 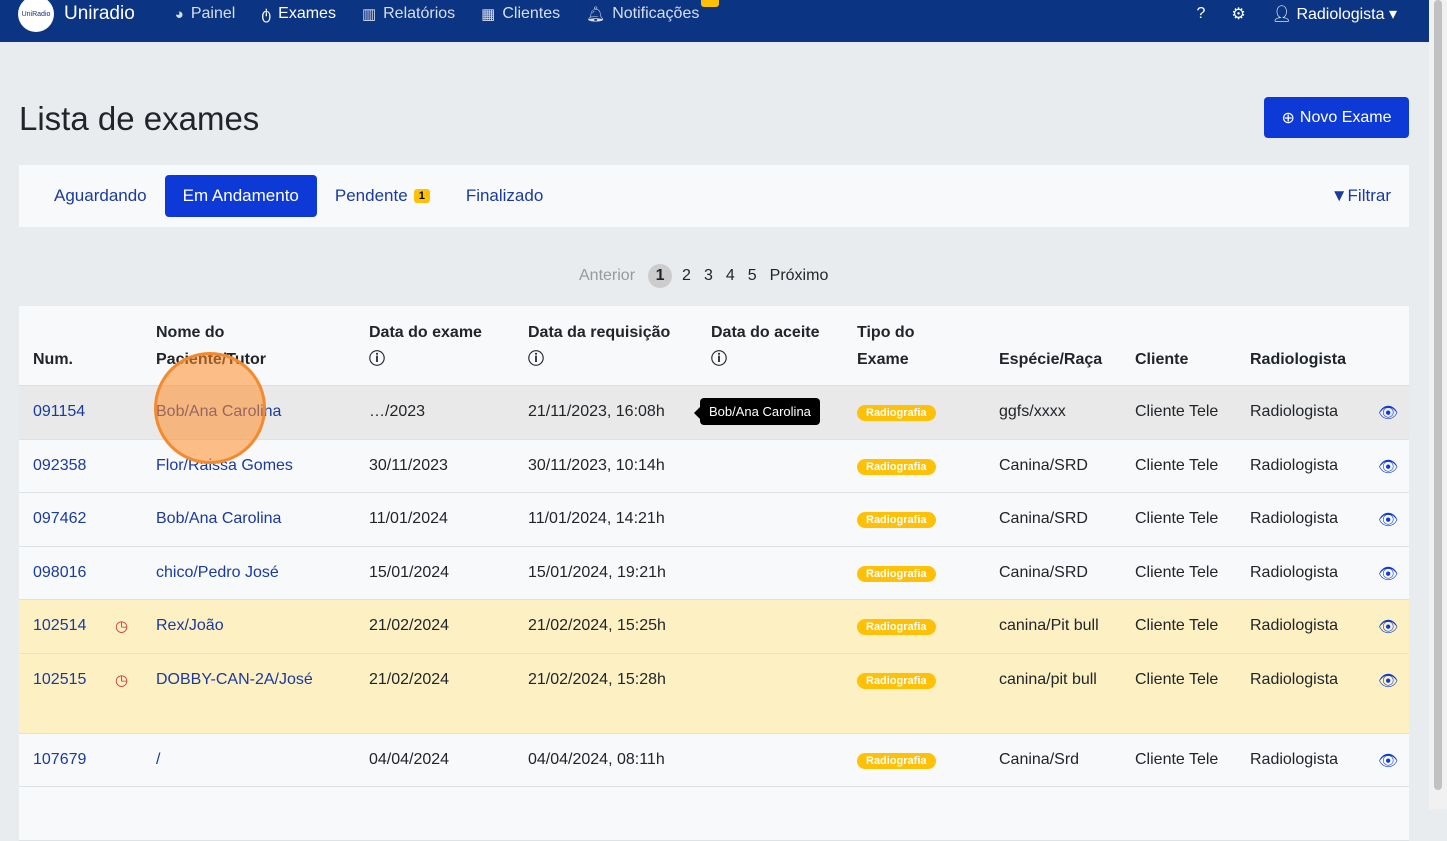 I want to click on patient-link: /, so click(x=158, y=759).